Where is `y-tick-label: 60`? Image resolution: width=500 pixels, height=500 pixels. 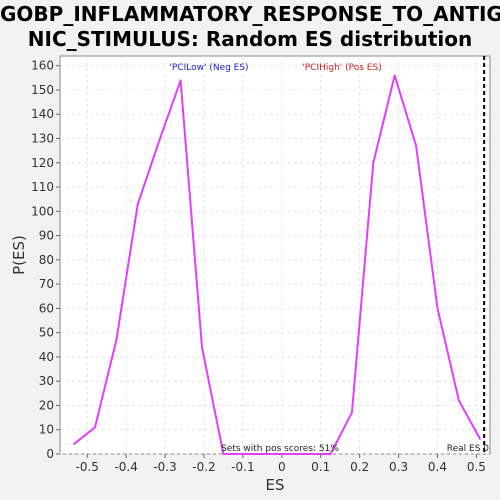
y-tick-label: 60 is located at coordinates (46, 308).